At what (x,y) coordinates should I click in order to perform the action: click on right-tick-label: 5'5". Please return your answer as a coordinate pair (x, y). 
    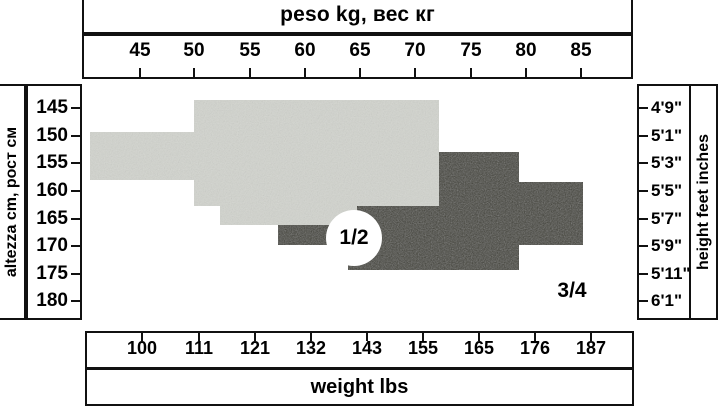
    Looking at the image, I should click on (667, 190).